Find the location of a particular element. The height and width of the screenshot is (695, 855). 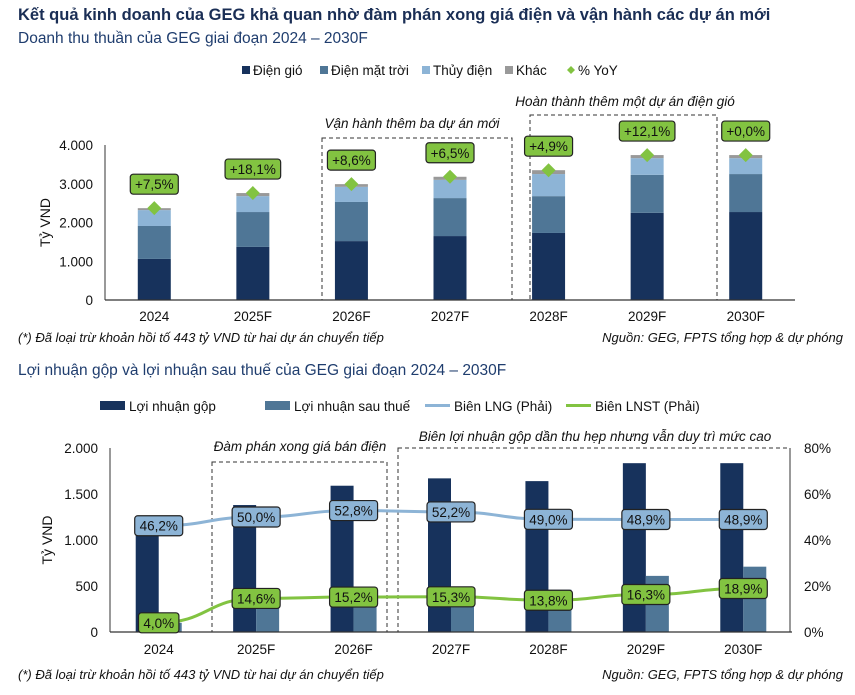

gross-margin-label-2029F: 48,9% is located at coordinates (646, 520).